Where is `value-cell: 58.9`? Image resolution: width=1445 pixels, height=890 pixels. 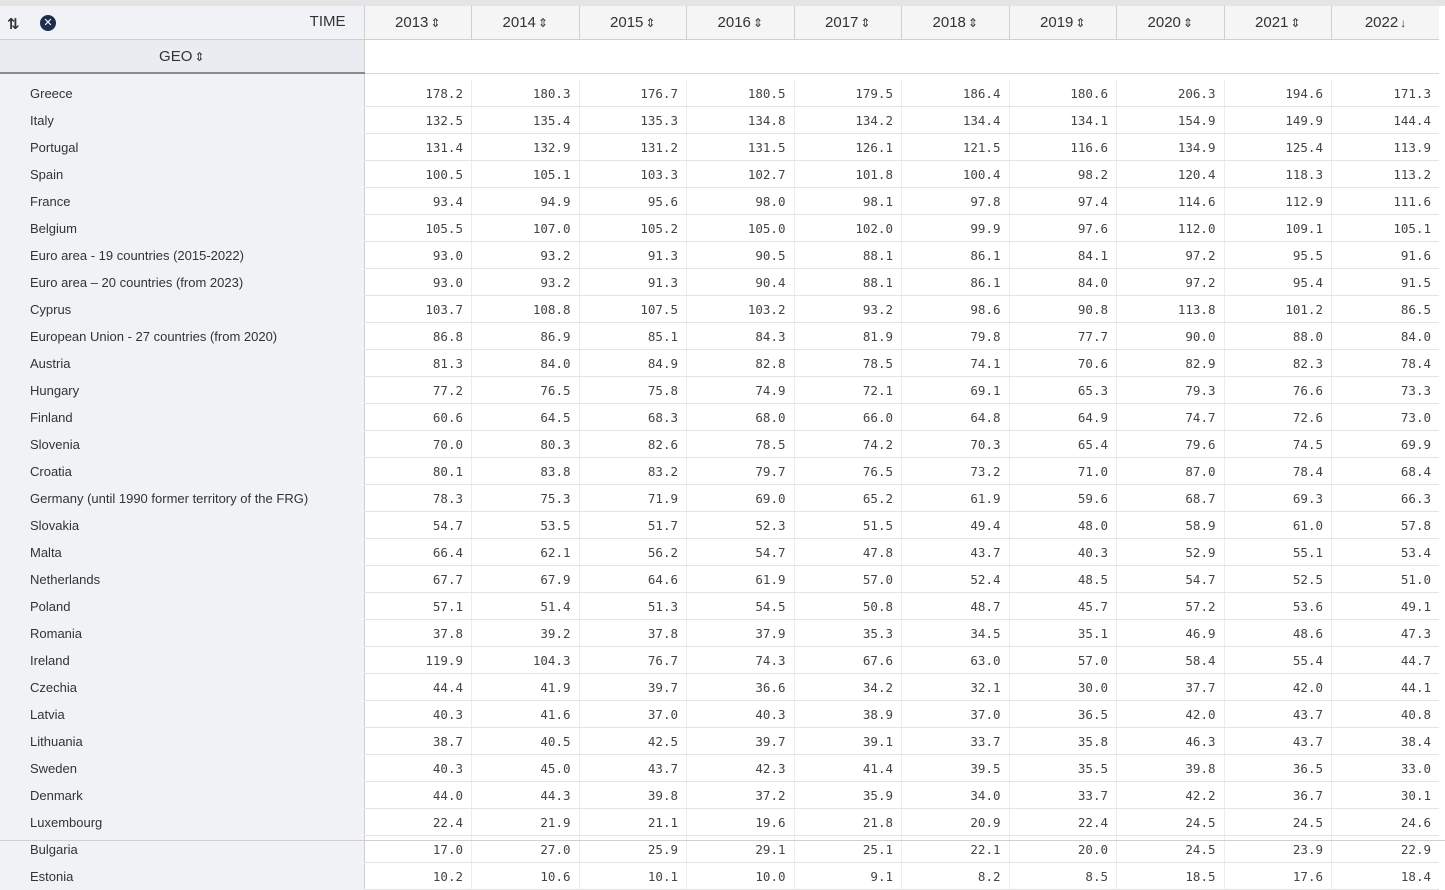
value-cell: 58.9 is located at coordinates (1170, 525).